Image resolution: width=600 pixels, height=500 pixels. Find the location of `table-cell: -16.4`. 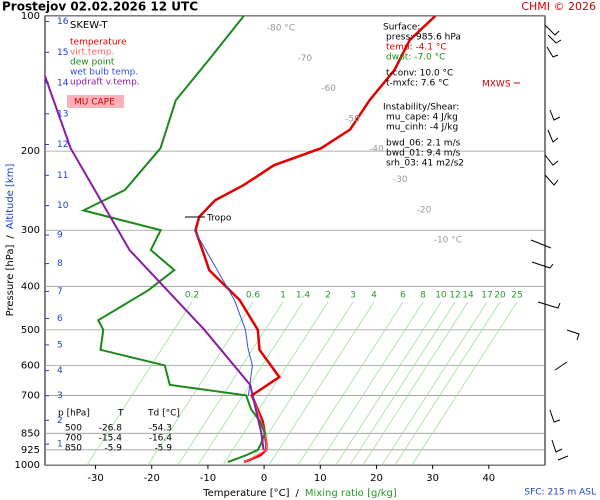

table-cell: -16.4 is located at coordinates (161, 439).